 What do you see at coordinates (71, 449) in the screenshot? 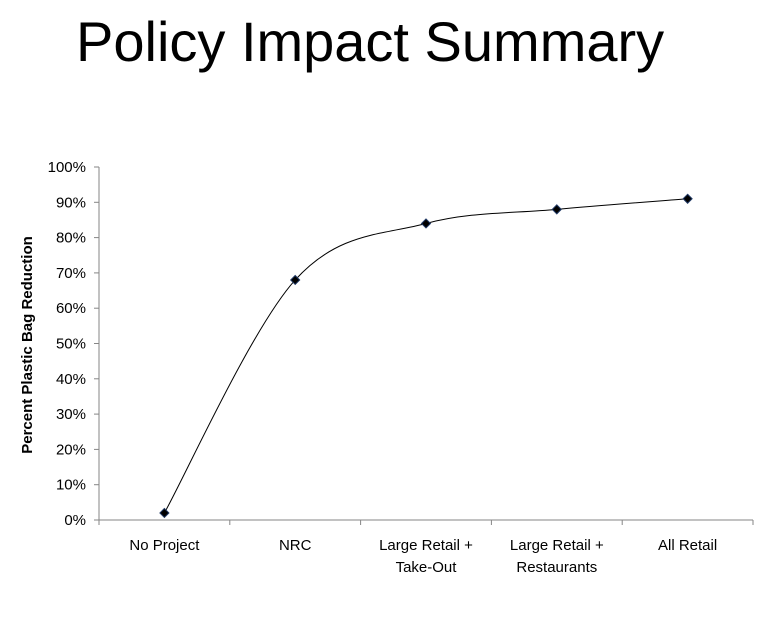
I see `y-tick-label: 20%` at bounding box center [71, 449].